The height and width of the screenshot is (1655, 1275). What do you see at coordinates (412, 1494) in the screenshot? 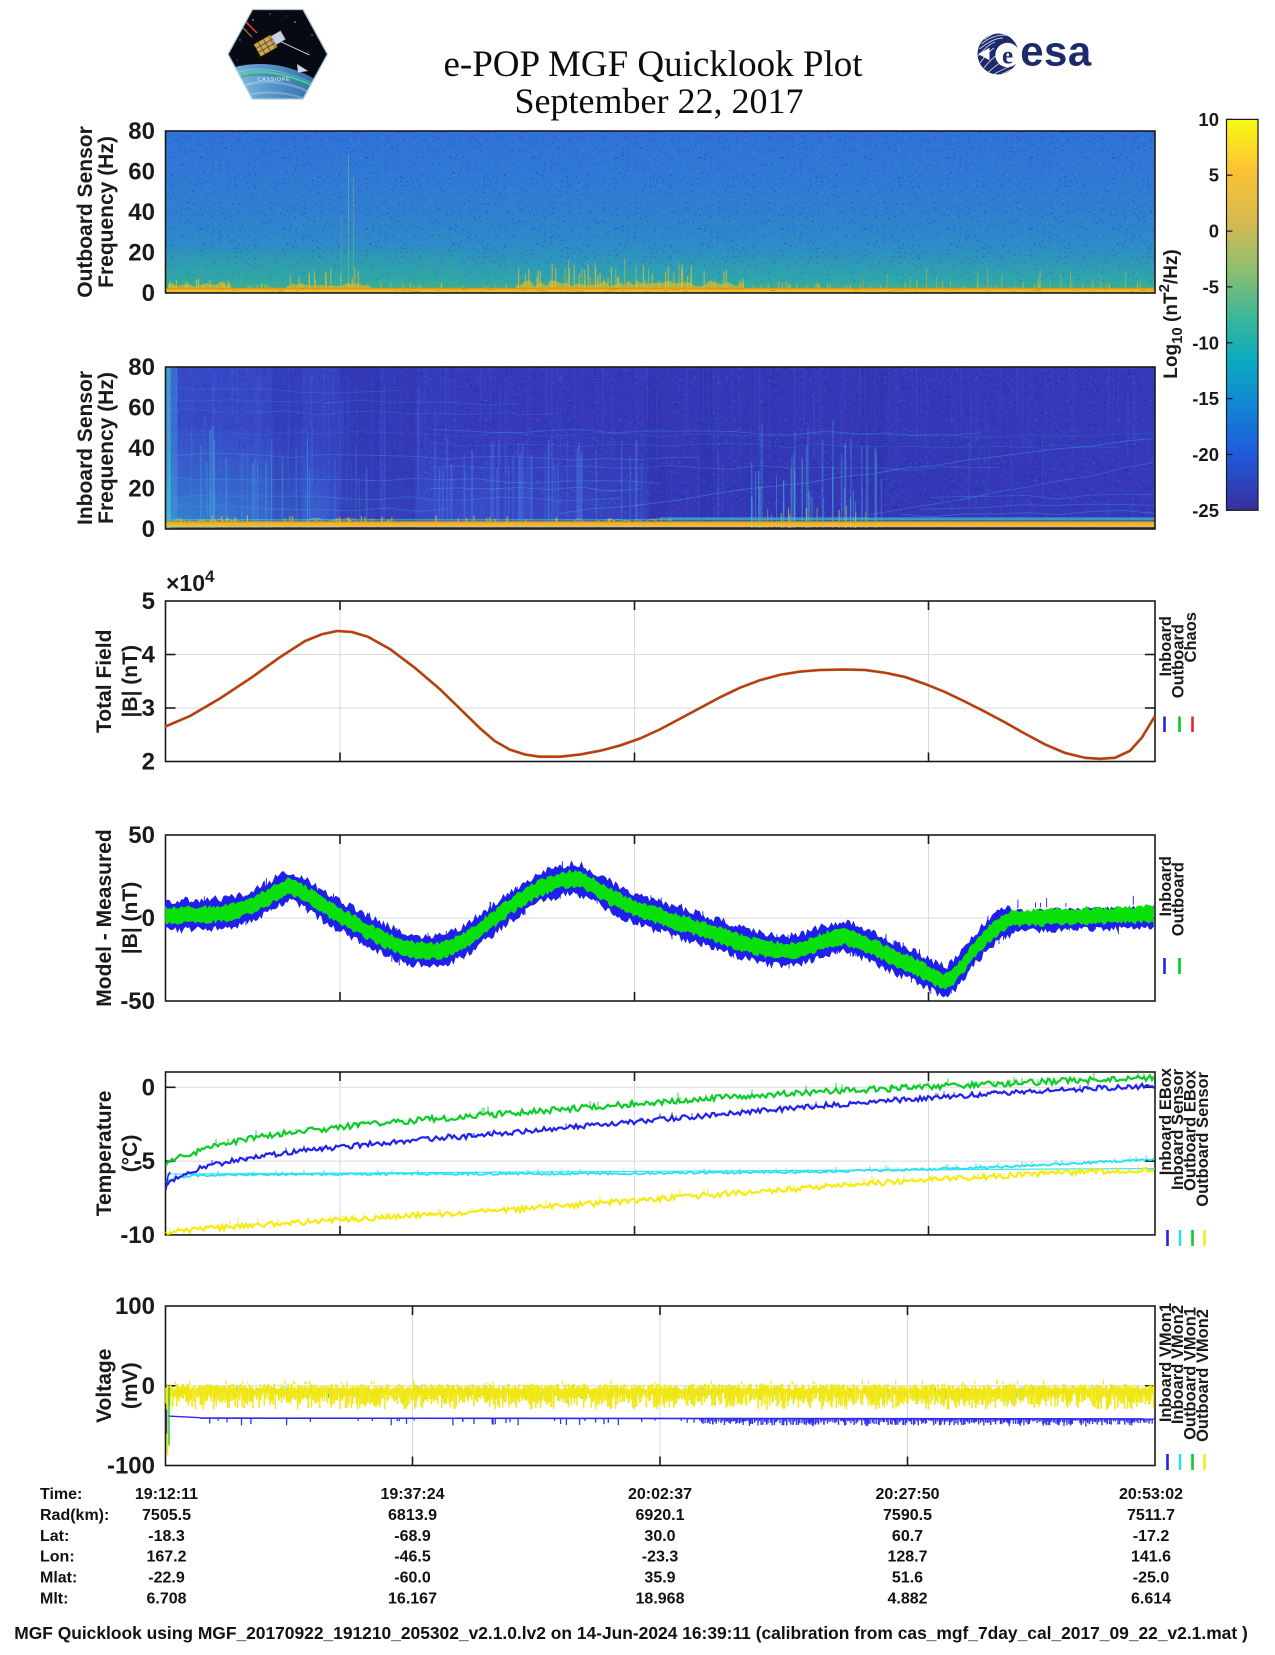
I see `svg-text: 19:37:24` at bounding box center [412, 1494].